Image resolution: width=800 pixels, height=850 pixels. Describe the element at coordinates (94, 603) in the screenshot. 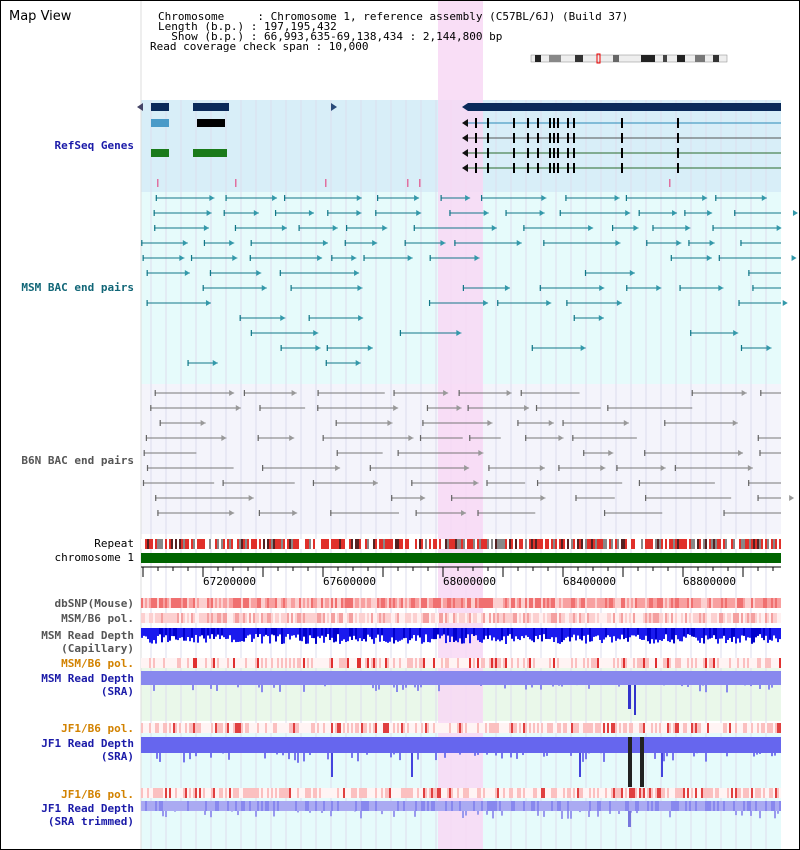

I see `track-label-dbsnp: dbSNP(Mouse)` at that location.